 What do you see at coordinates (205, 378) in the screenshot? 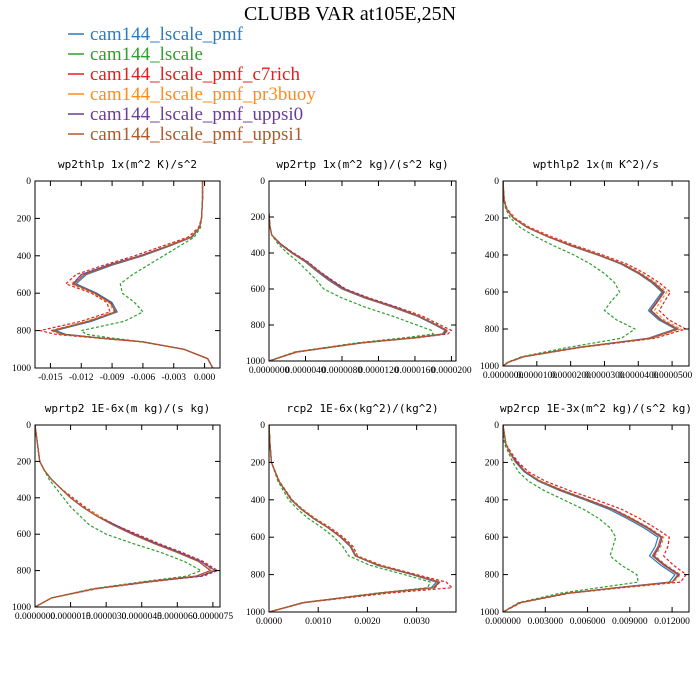
I see `x-tick-label: 0.000` at bounding box center [205, 378].